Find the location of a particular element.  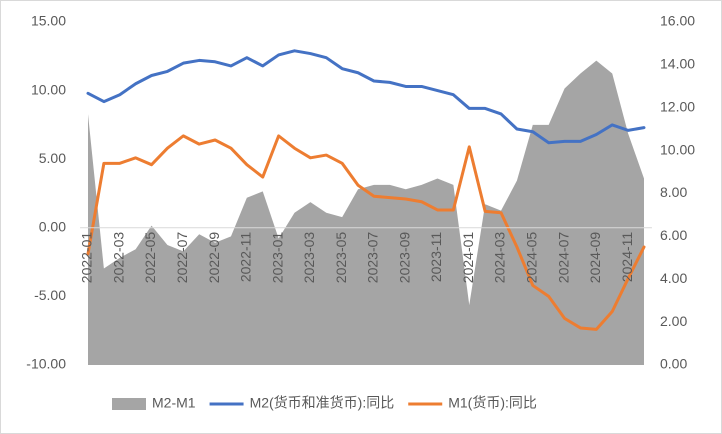

x-tick-label: 2022-05 is located at coordinates (150, 258).